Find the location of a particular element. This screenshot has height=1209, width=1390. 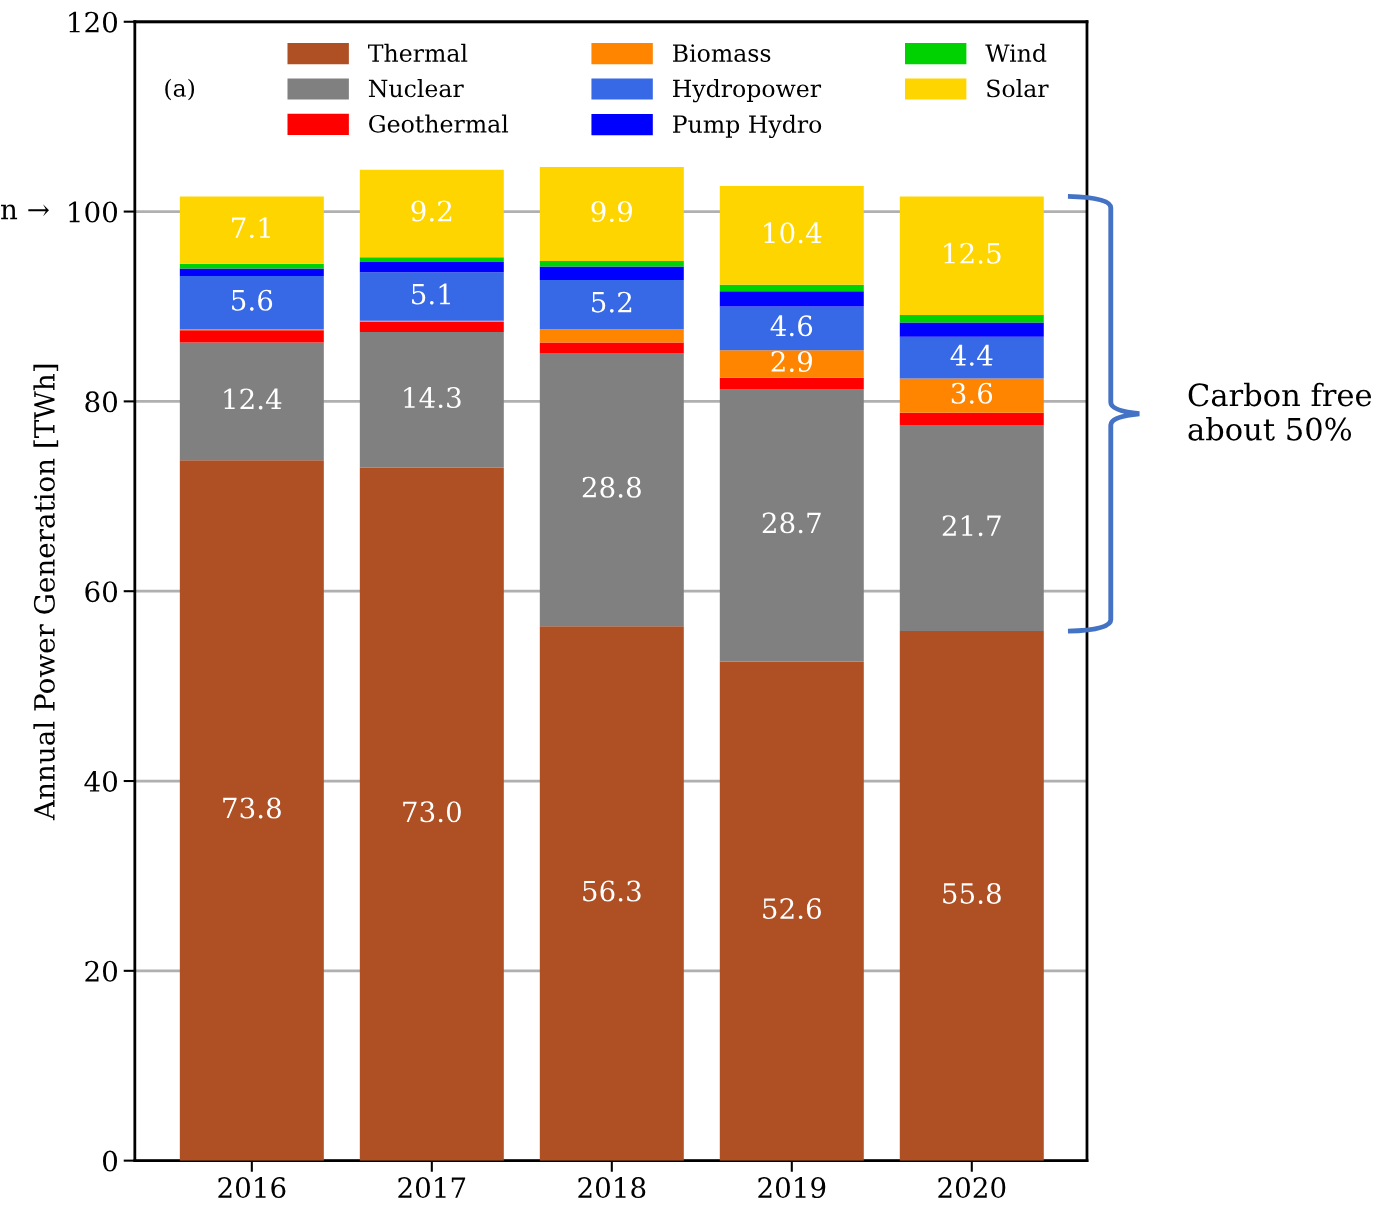

legend-label: Geothermal is located at coordinates (439, 123).